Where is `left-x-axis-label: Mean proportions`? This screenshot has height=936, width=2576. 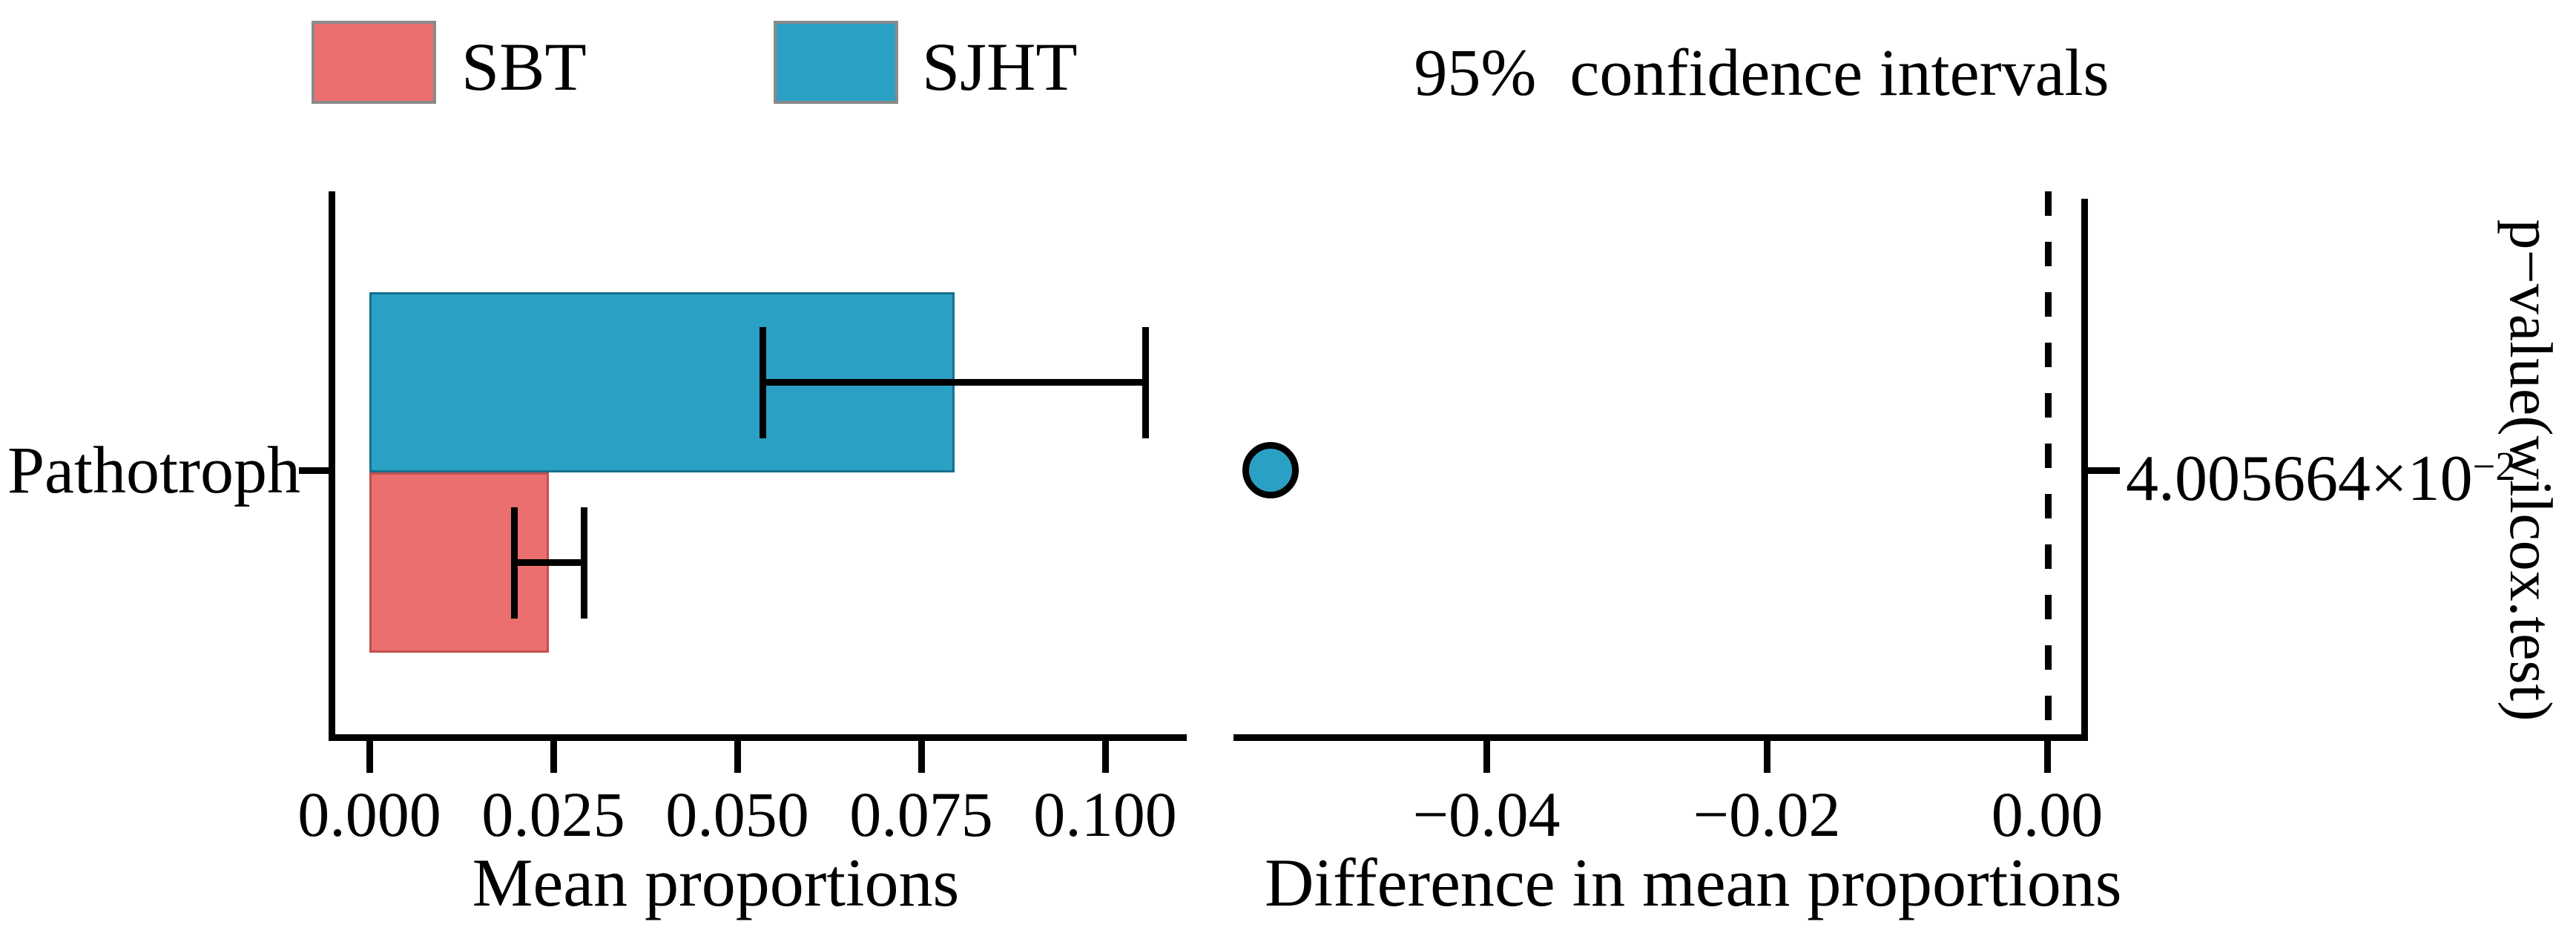
left-x-axis-label: Mean proportions is located at coordinates (716, 883).